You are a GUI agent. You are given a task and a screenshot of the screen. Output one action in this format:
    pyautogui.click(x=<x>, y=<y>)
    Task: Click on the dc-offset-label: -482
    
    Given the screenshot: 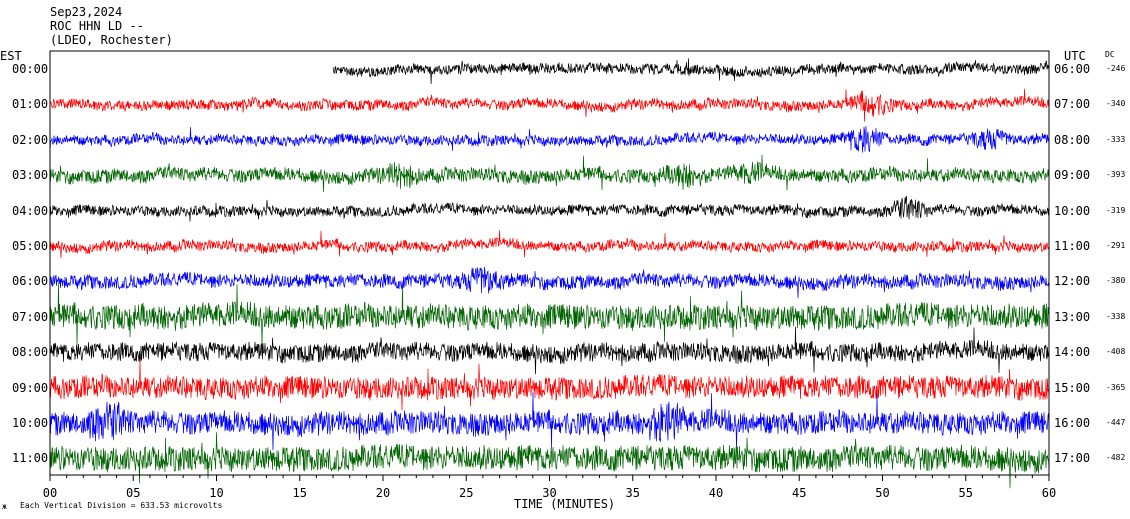 What is the action you would take?
    pyautogui.click(x=1116, y=458)
    